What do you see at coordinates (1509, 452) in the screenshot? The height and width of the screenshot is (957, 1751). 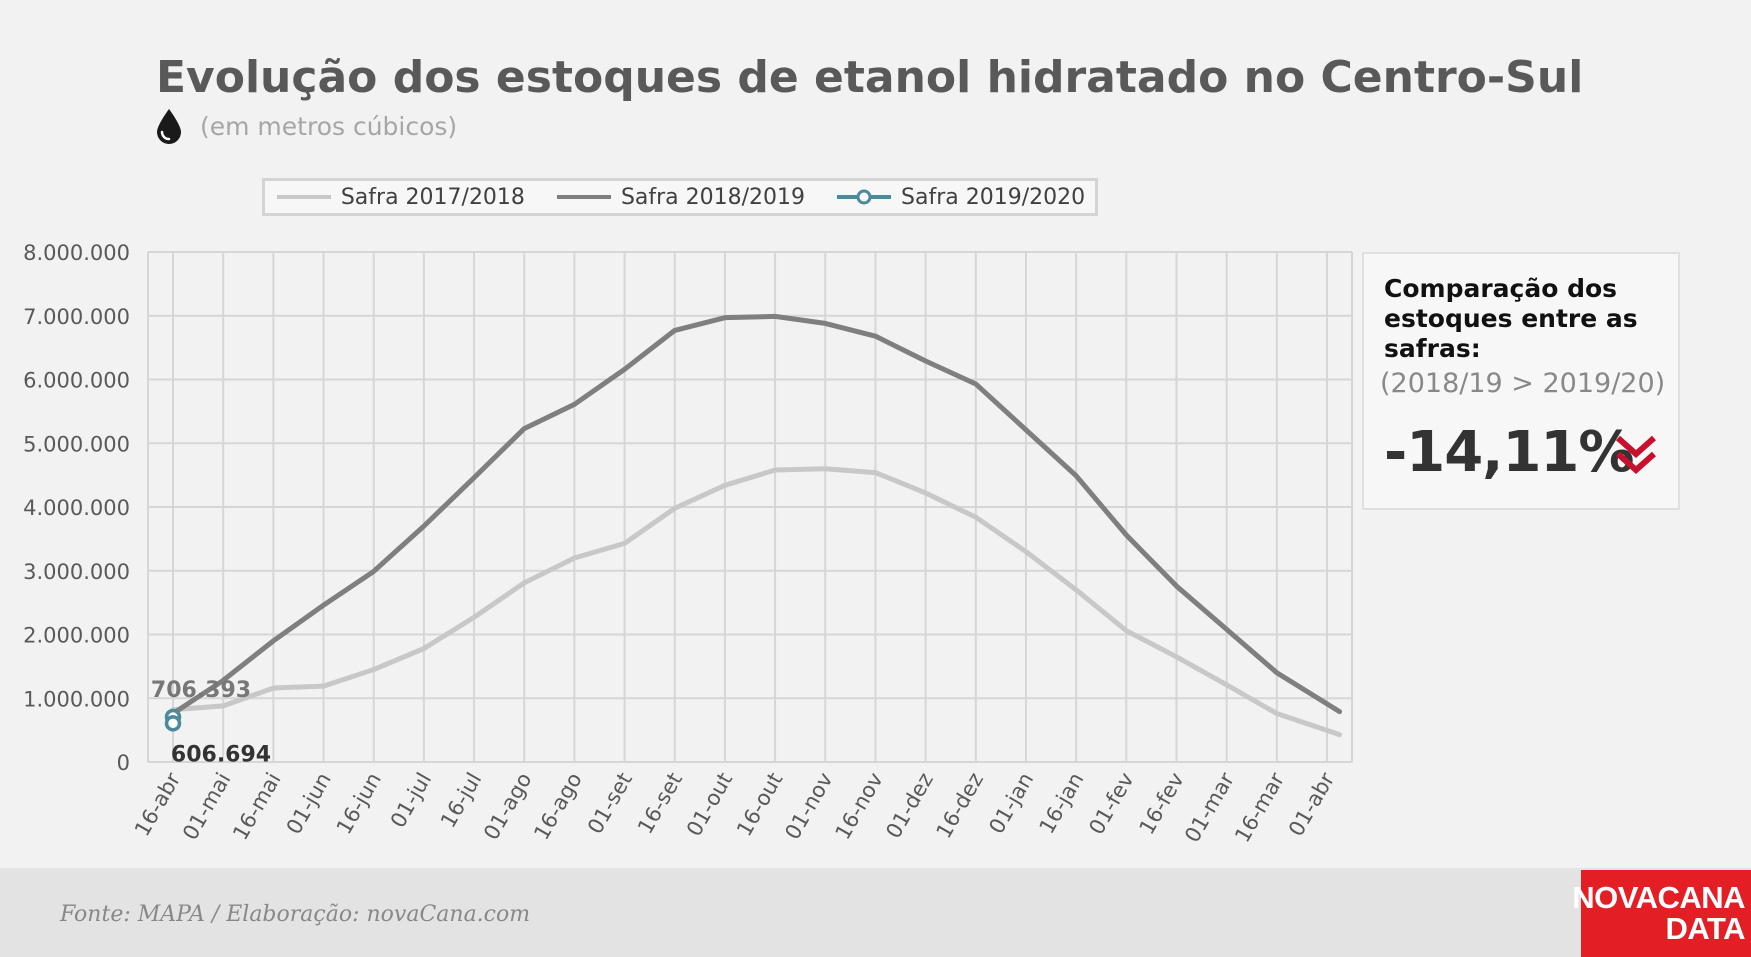 I see `callout-value: -14,11%` at bounding box center [1509, 452].